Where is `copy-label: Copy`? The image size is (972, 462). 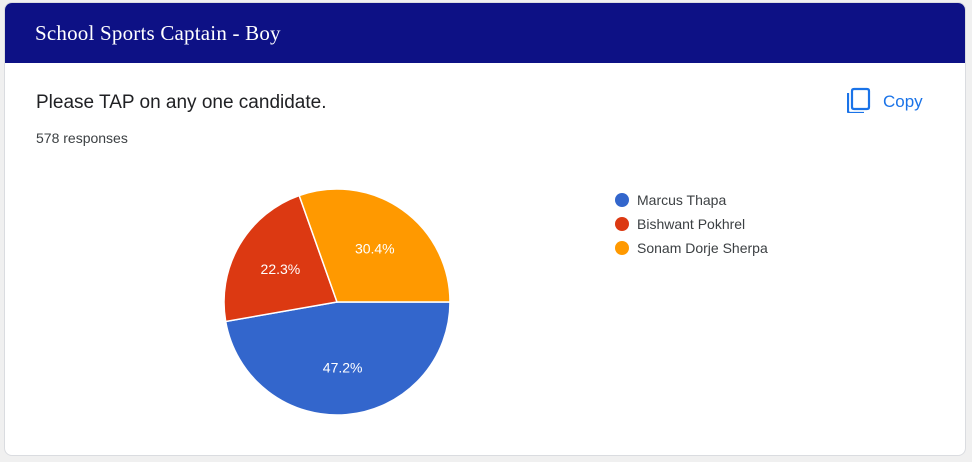 copy-label: Copy is located at coordinates (903, 101).